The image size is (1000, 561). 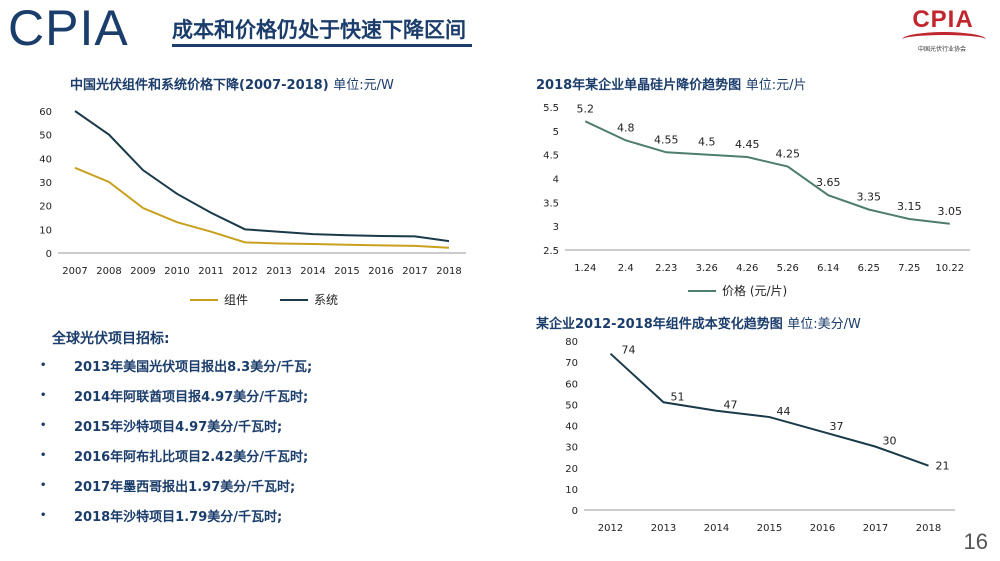 I want to click on y-tick-label: 10, so click(x=571, y=490).